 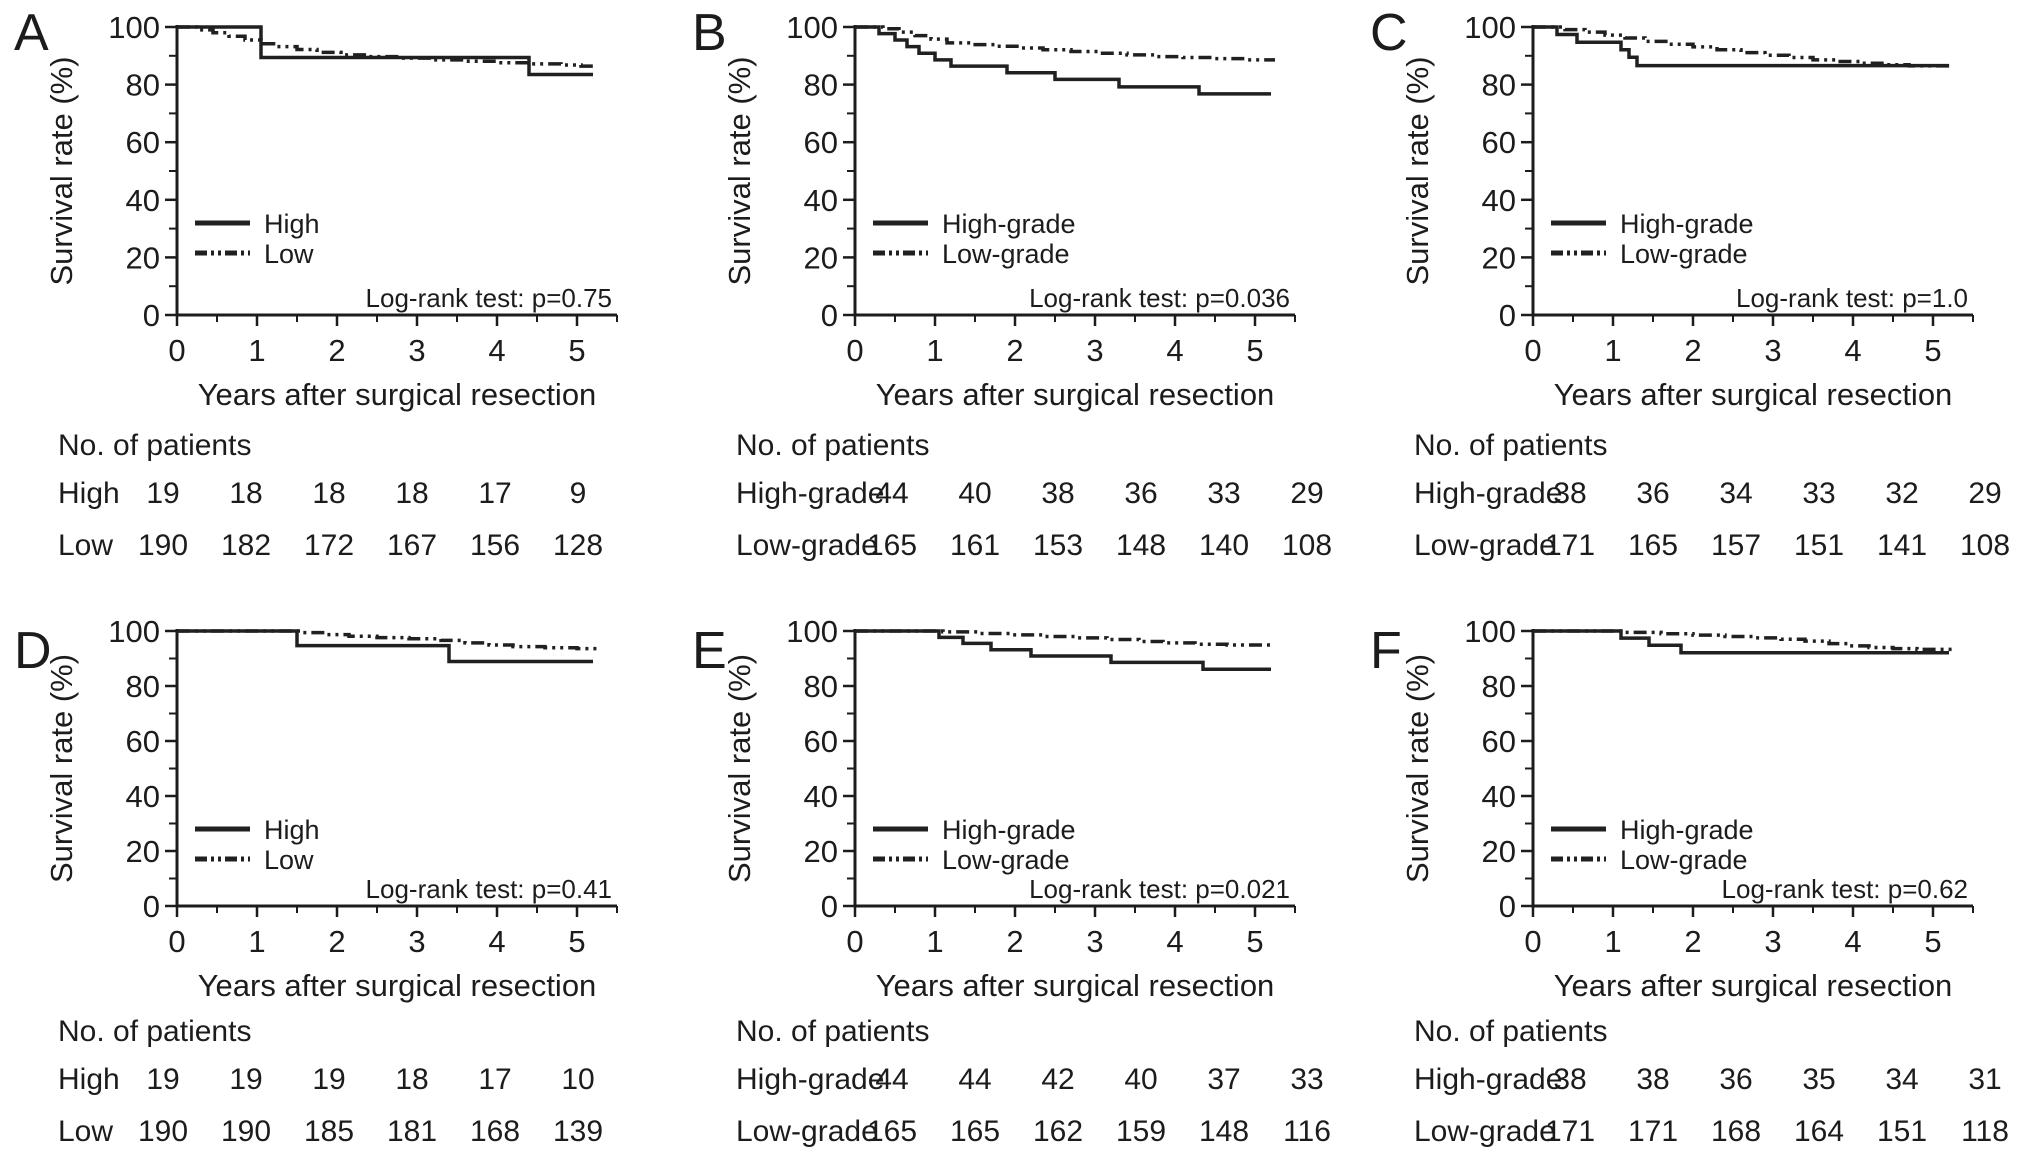 What do you see at coordinates (1570, 1131) in the screenshot?
I see `at-risk-count: 171` at bounding box center [1570, 1131].